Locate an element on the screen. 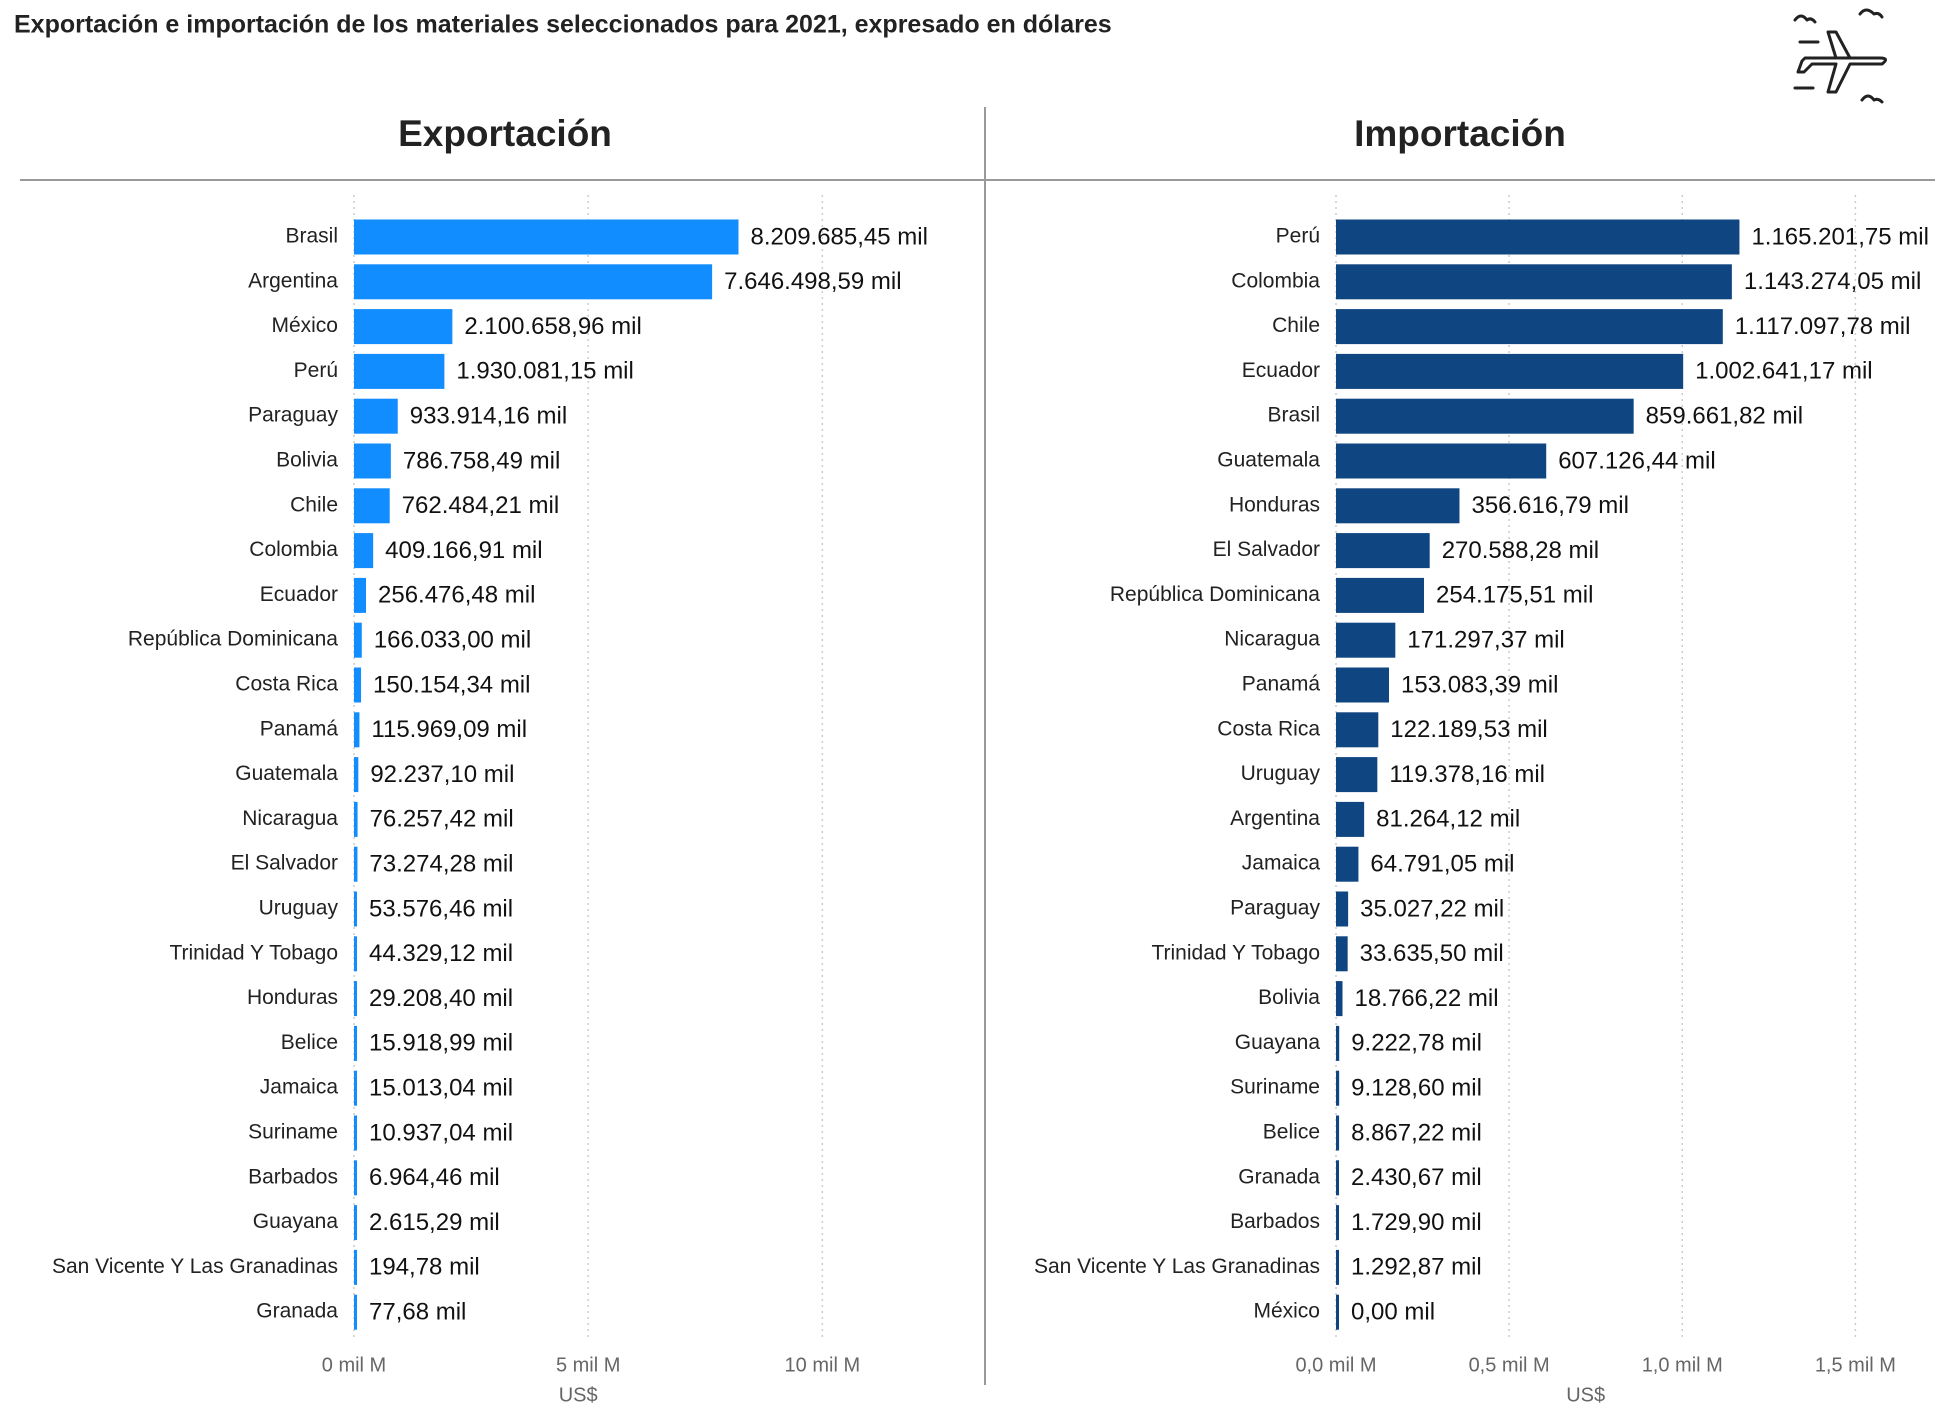 The image size is (1951, 1417). value-label: 92.237,10 mil is located at coordinates (442, 774).